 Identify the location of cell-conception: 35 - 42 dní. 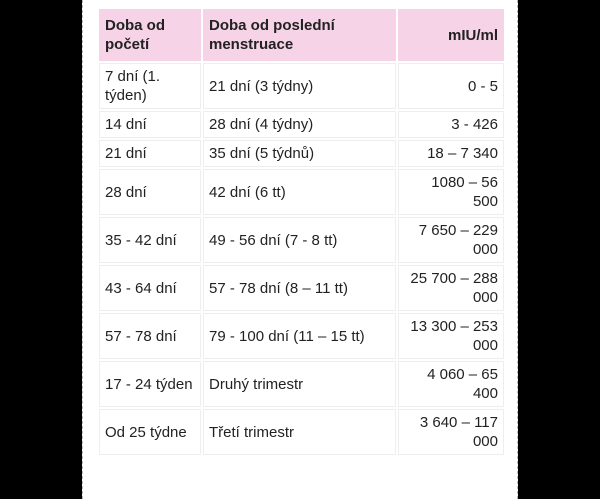
(150, 240).